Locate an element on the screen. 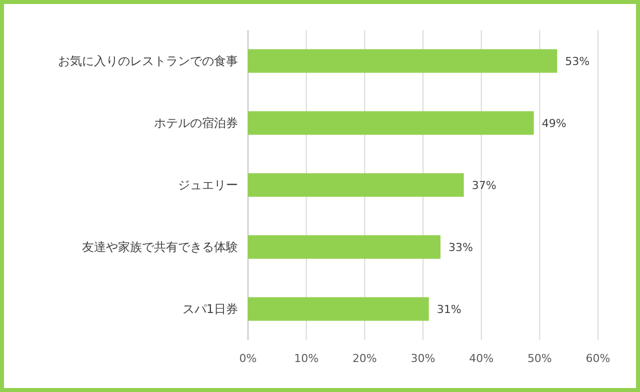  x-tick-label: 20% is located at coordinates (364, 358).